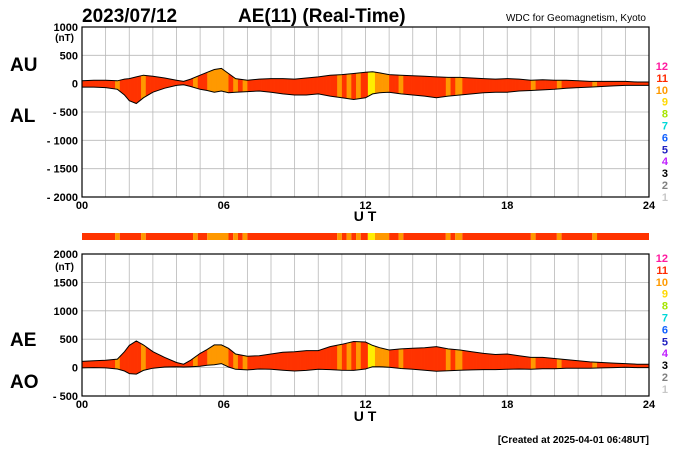  I want to click on top-xtick-label: 00, so click(82, 206).